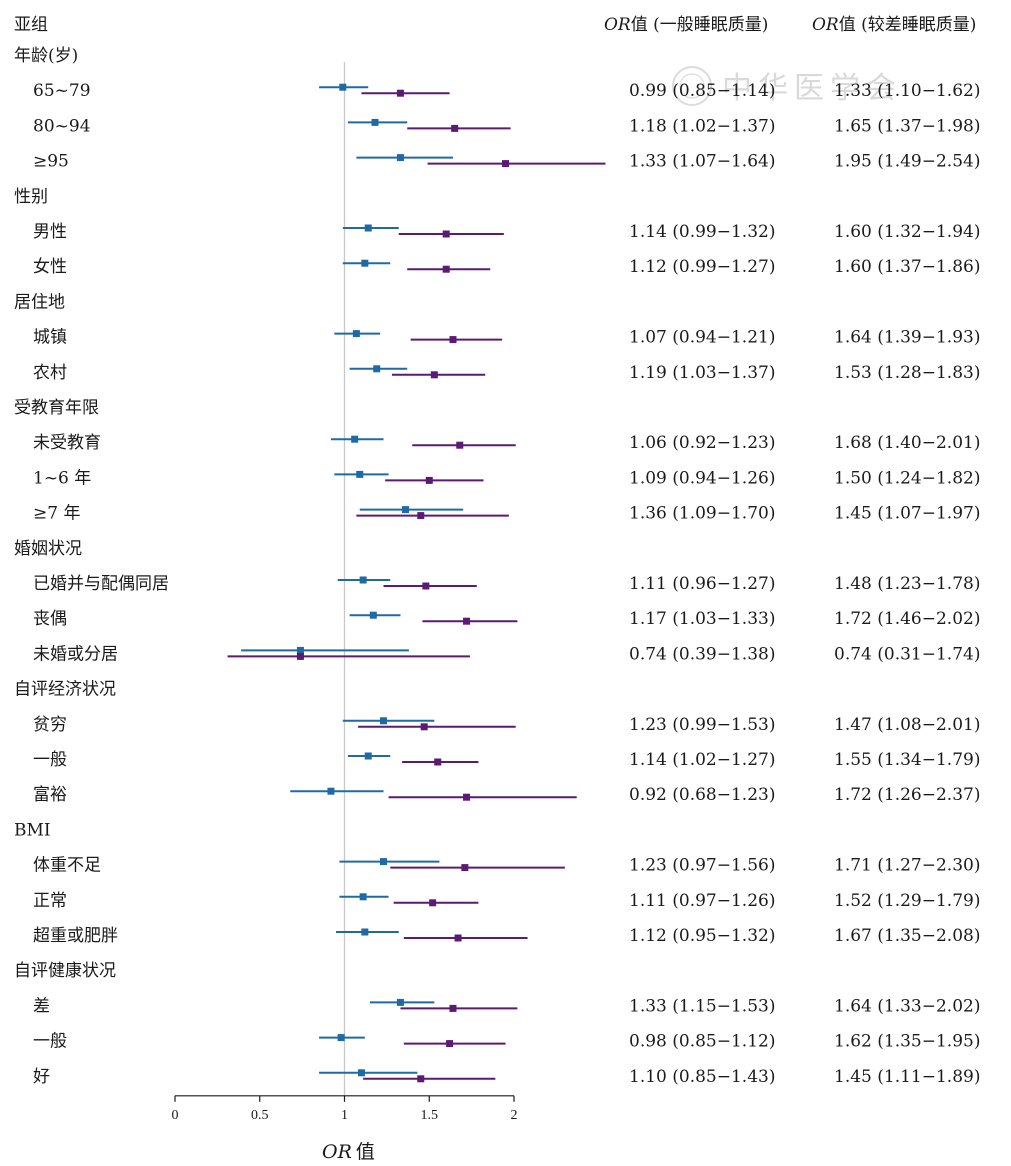 This screenshot has width=1011, height=1166. Describe the element at coordinates (46, 56) in the screenshot. I see `group-title: 年龄(岁)` at that location.